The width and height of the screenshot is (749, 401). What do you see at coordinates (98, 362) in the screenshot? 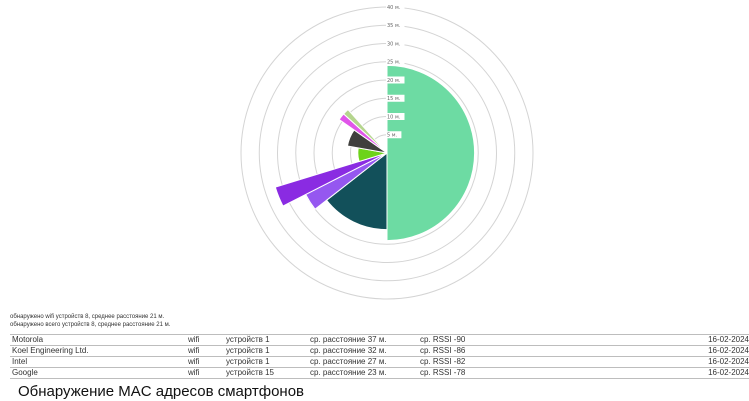
I see `device-name: Intel` at bounding box center [98, 362].